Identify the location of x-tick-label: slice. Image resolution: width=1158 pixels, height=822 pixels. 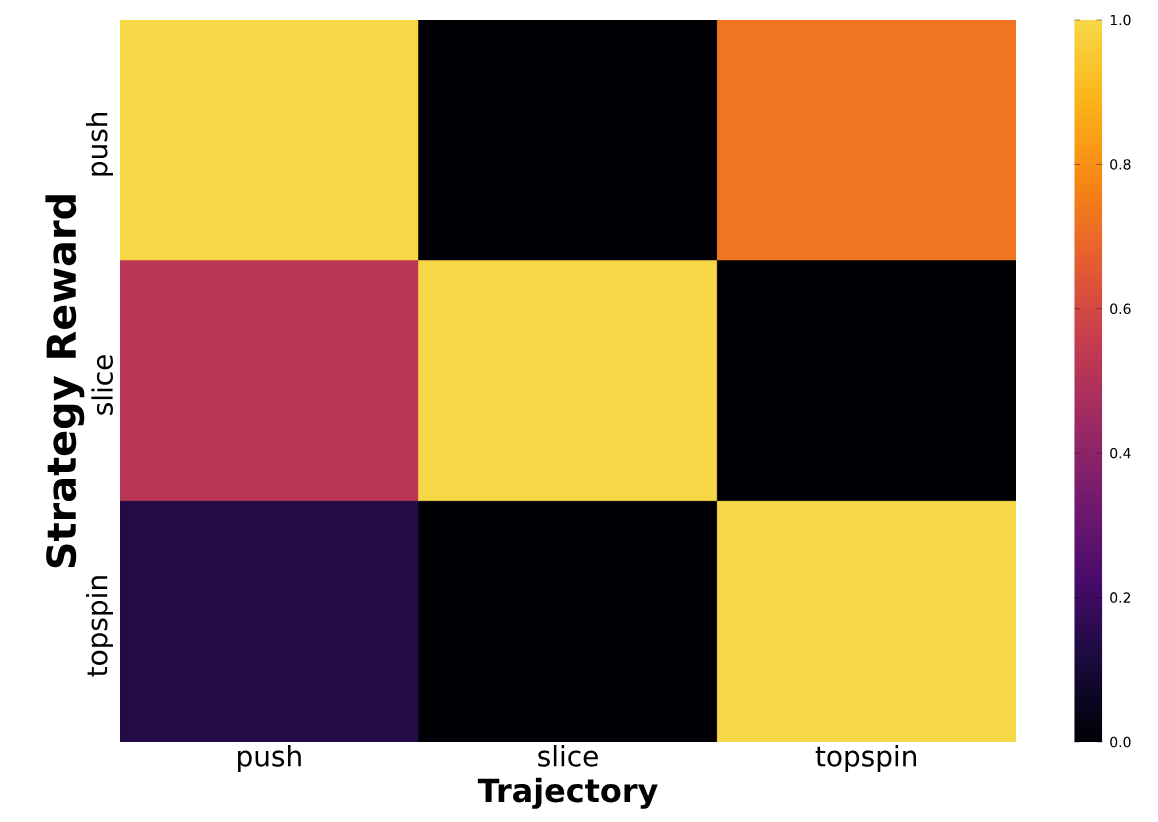
(568, 756).